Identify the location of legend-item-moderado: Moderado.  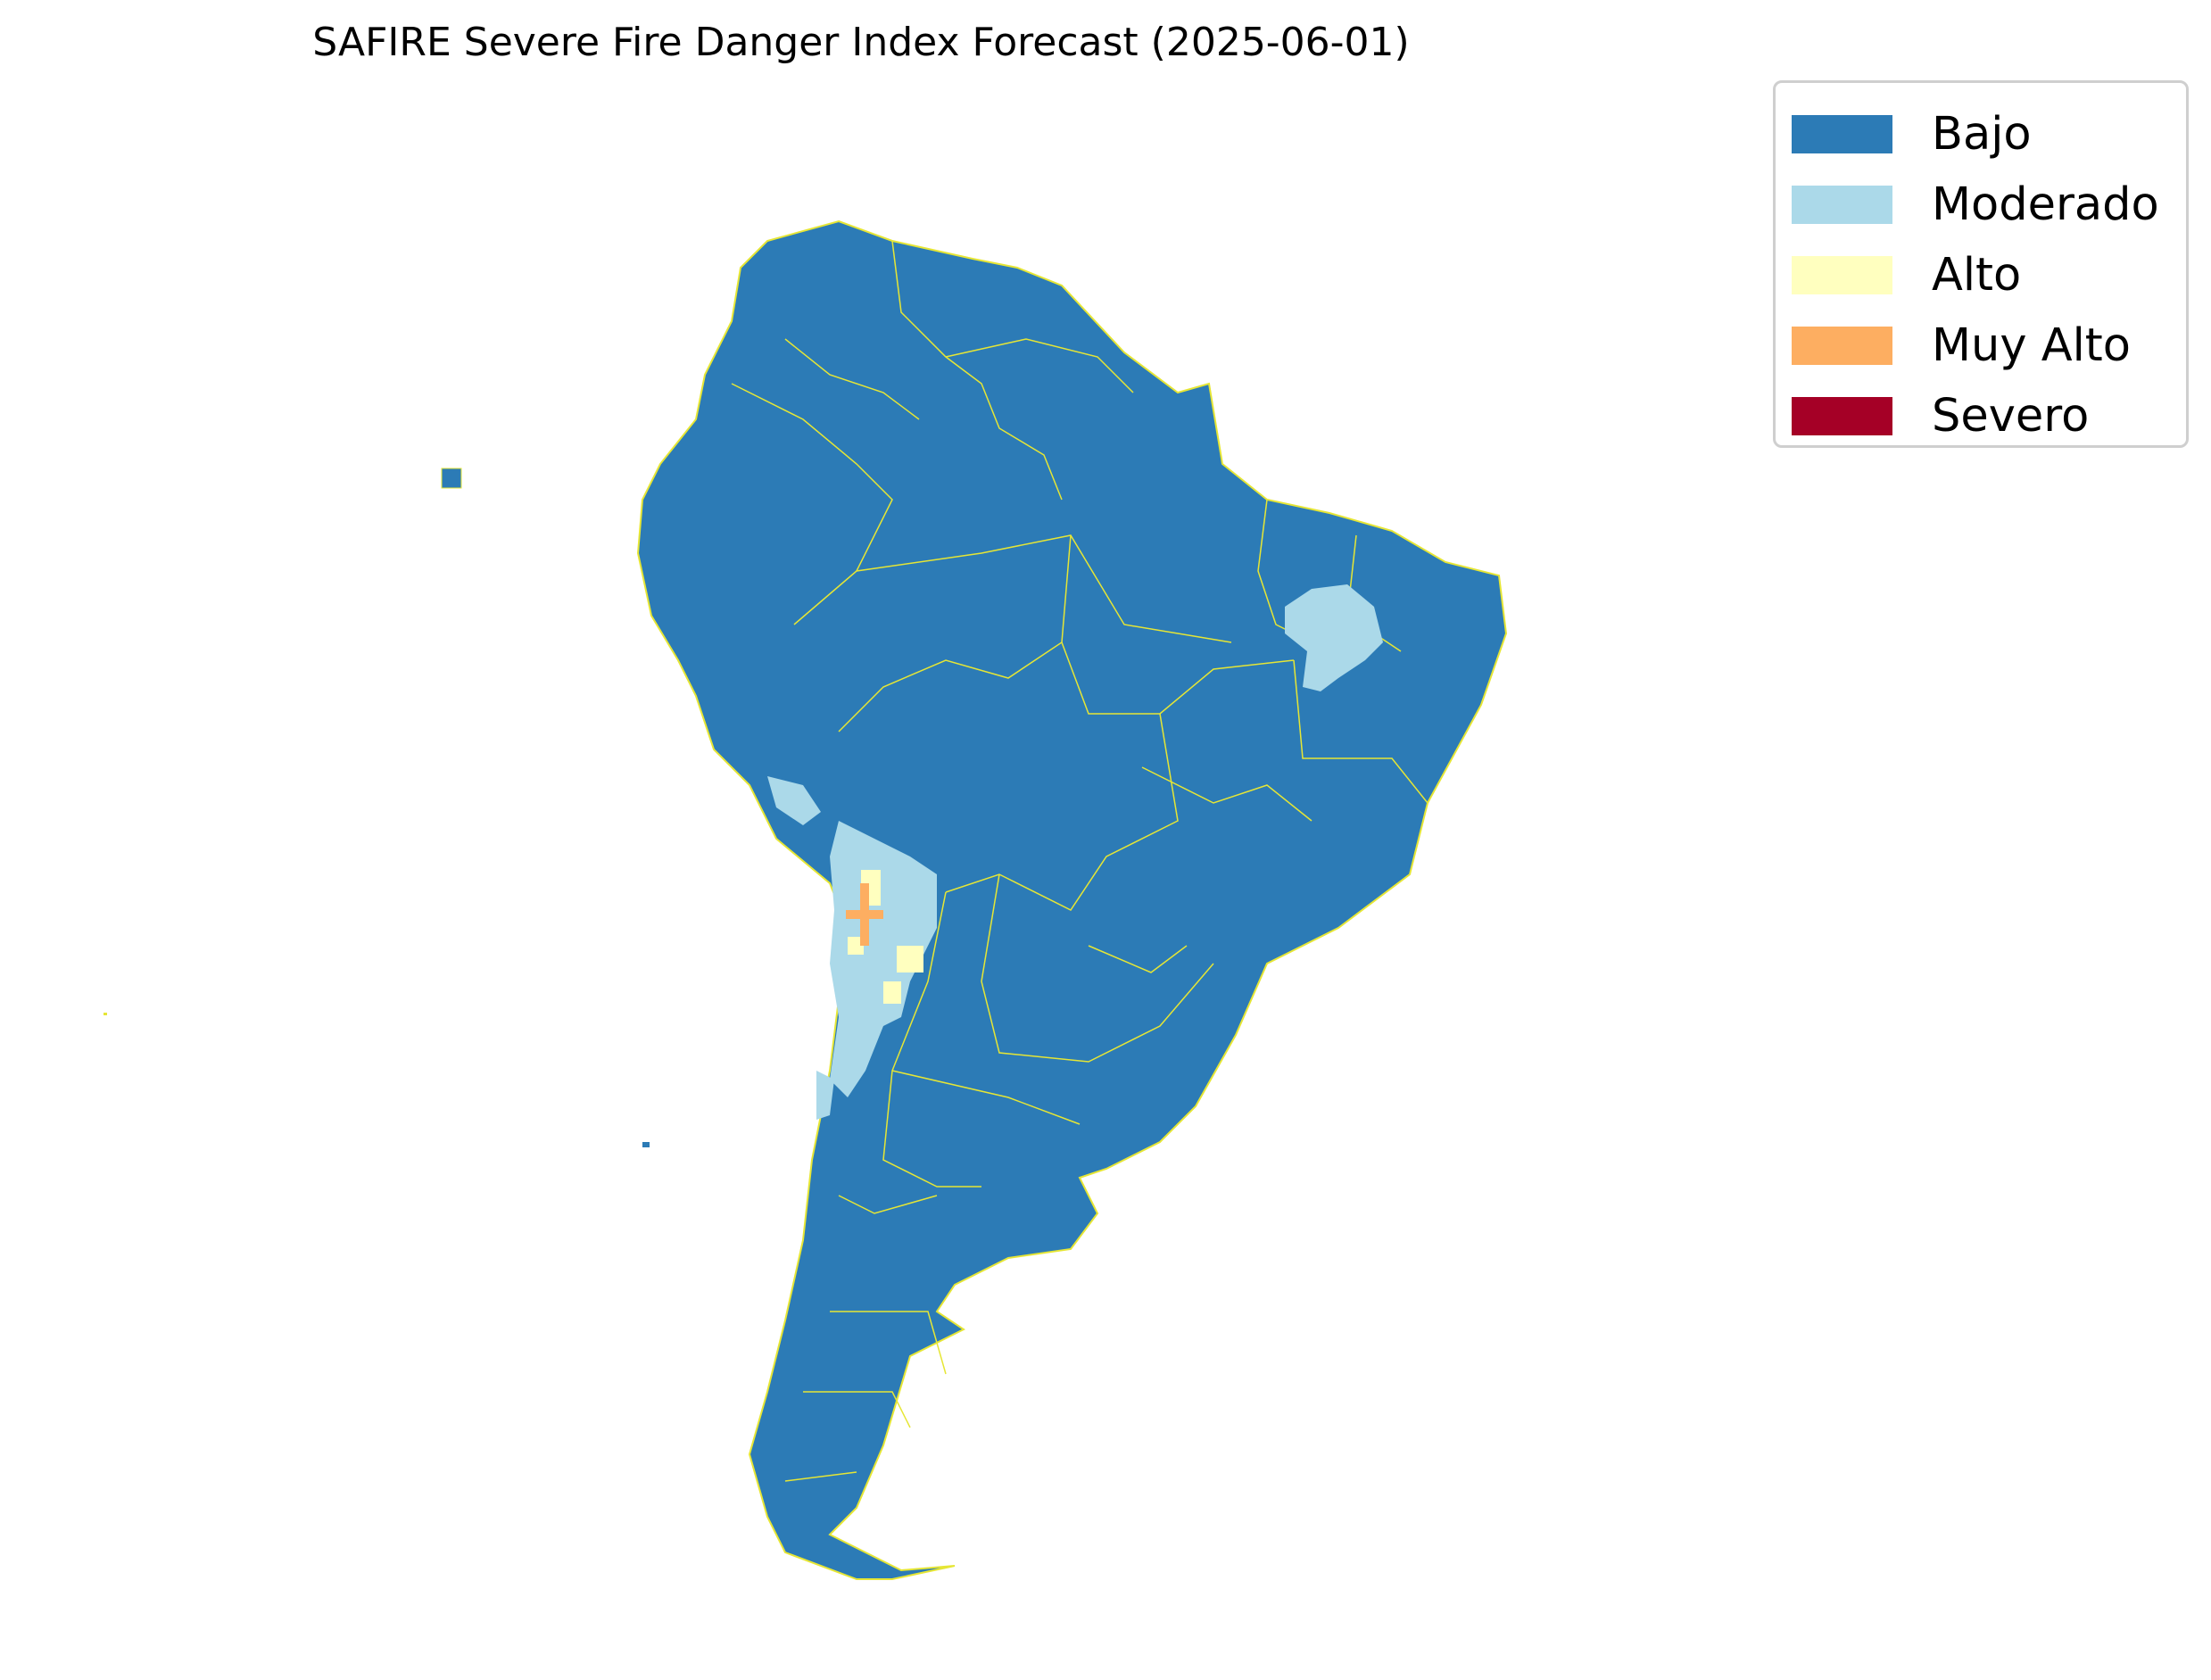
(1989, 205).